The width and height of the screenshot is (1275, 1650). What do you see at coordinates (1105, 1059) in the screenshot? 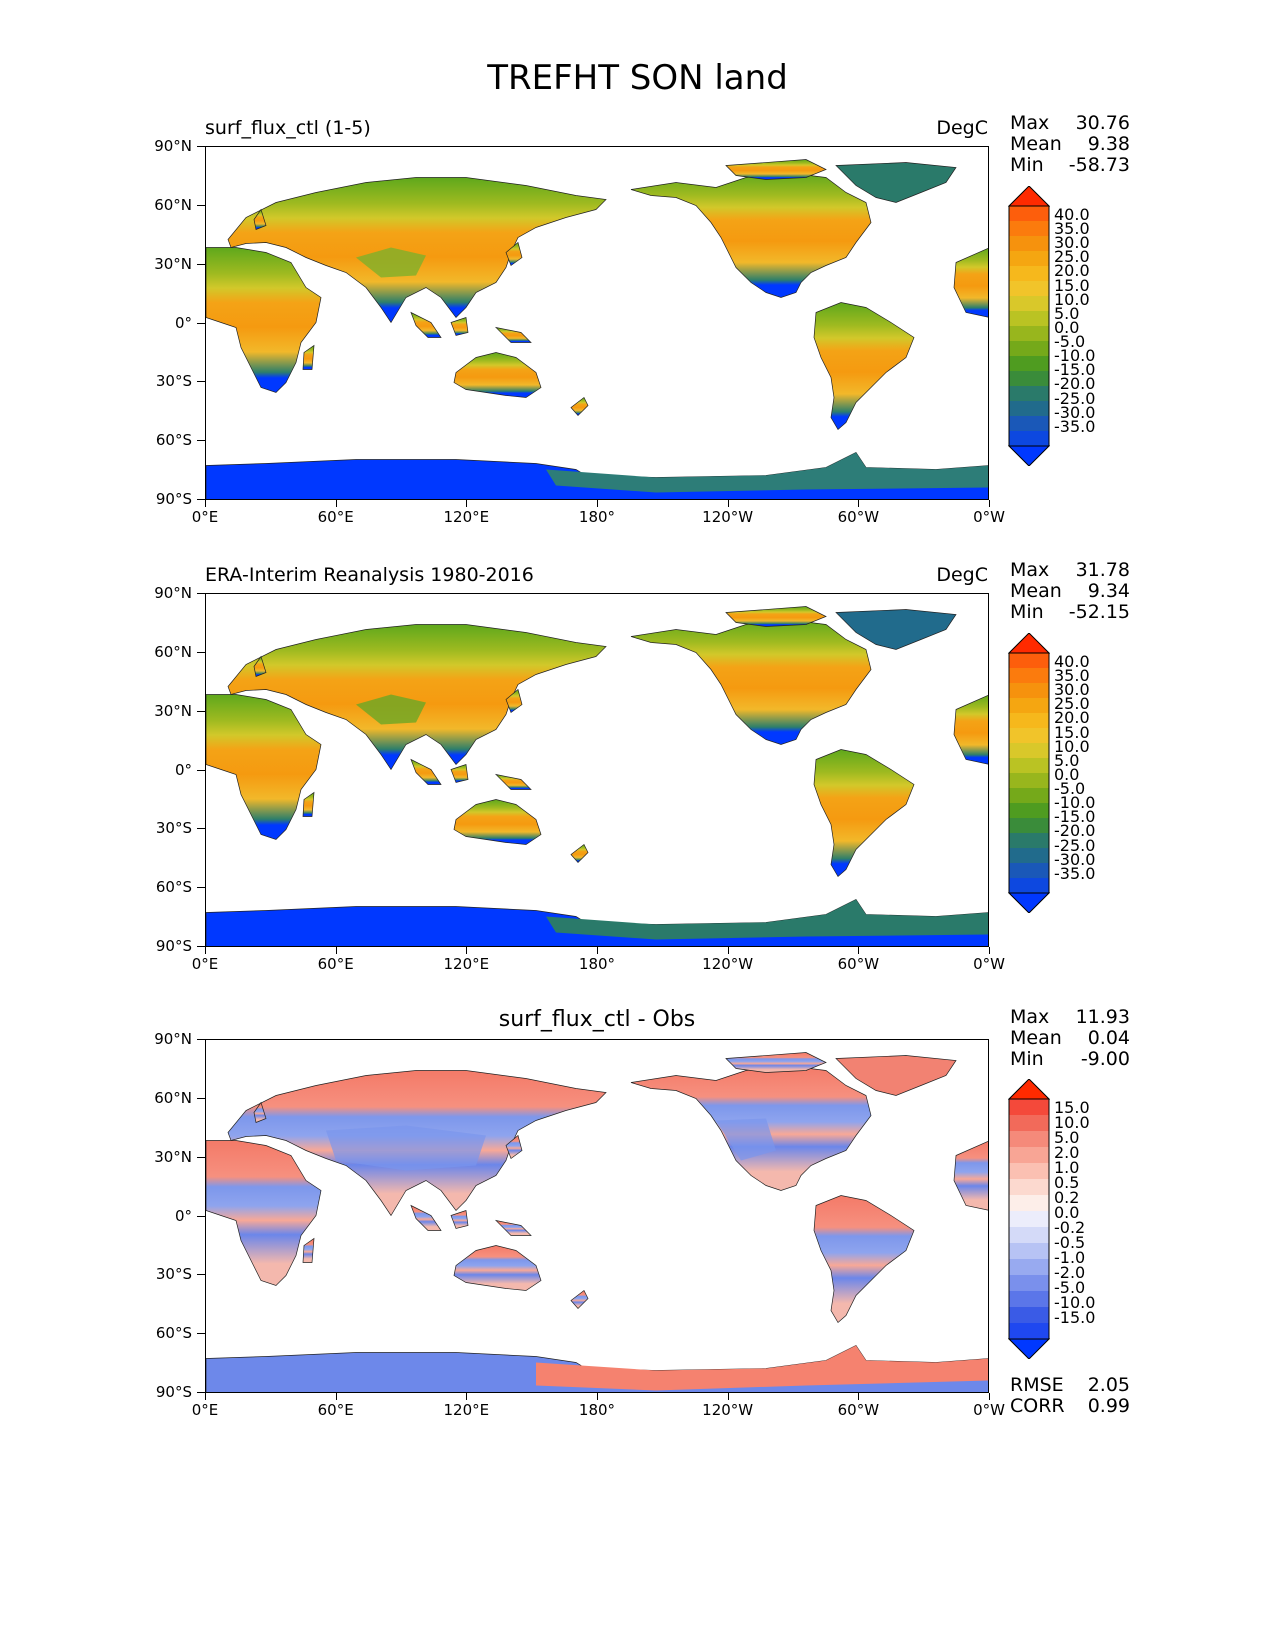
I see `stat-min-value: -9.00` at bounding box center [1105, 1059].